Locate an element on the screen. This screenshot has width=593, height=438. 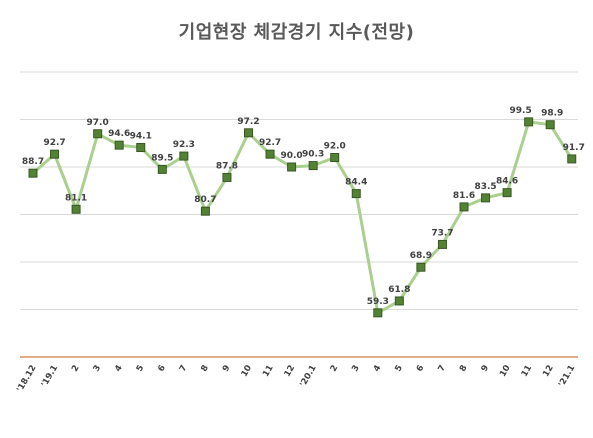
x-tick-label: '18.12 is located at coordinates (26, 378).